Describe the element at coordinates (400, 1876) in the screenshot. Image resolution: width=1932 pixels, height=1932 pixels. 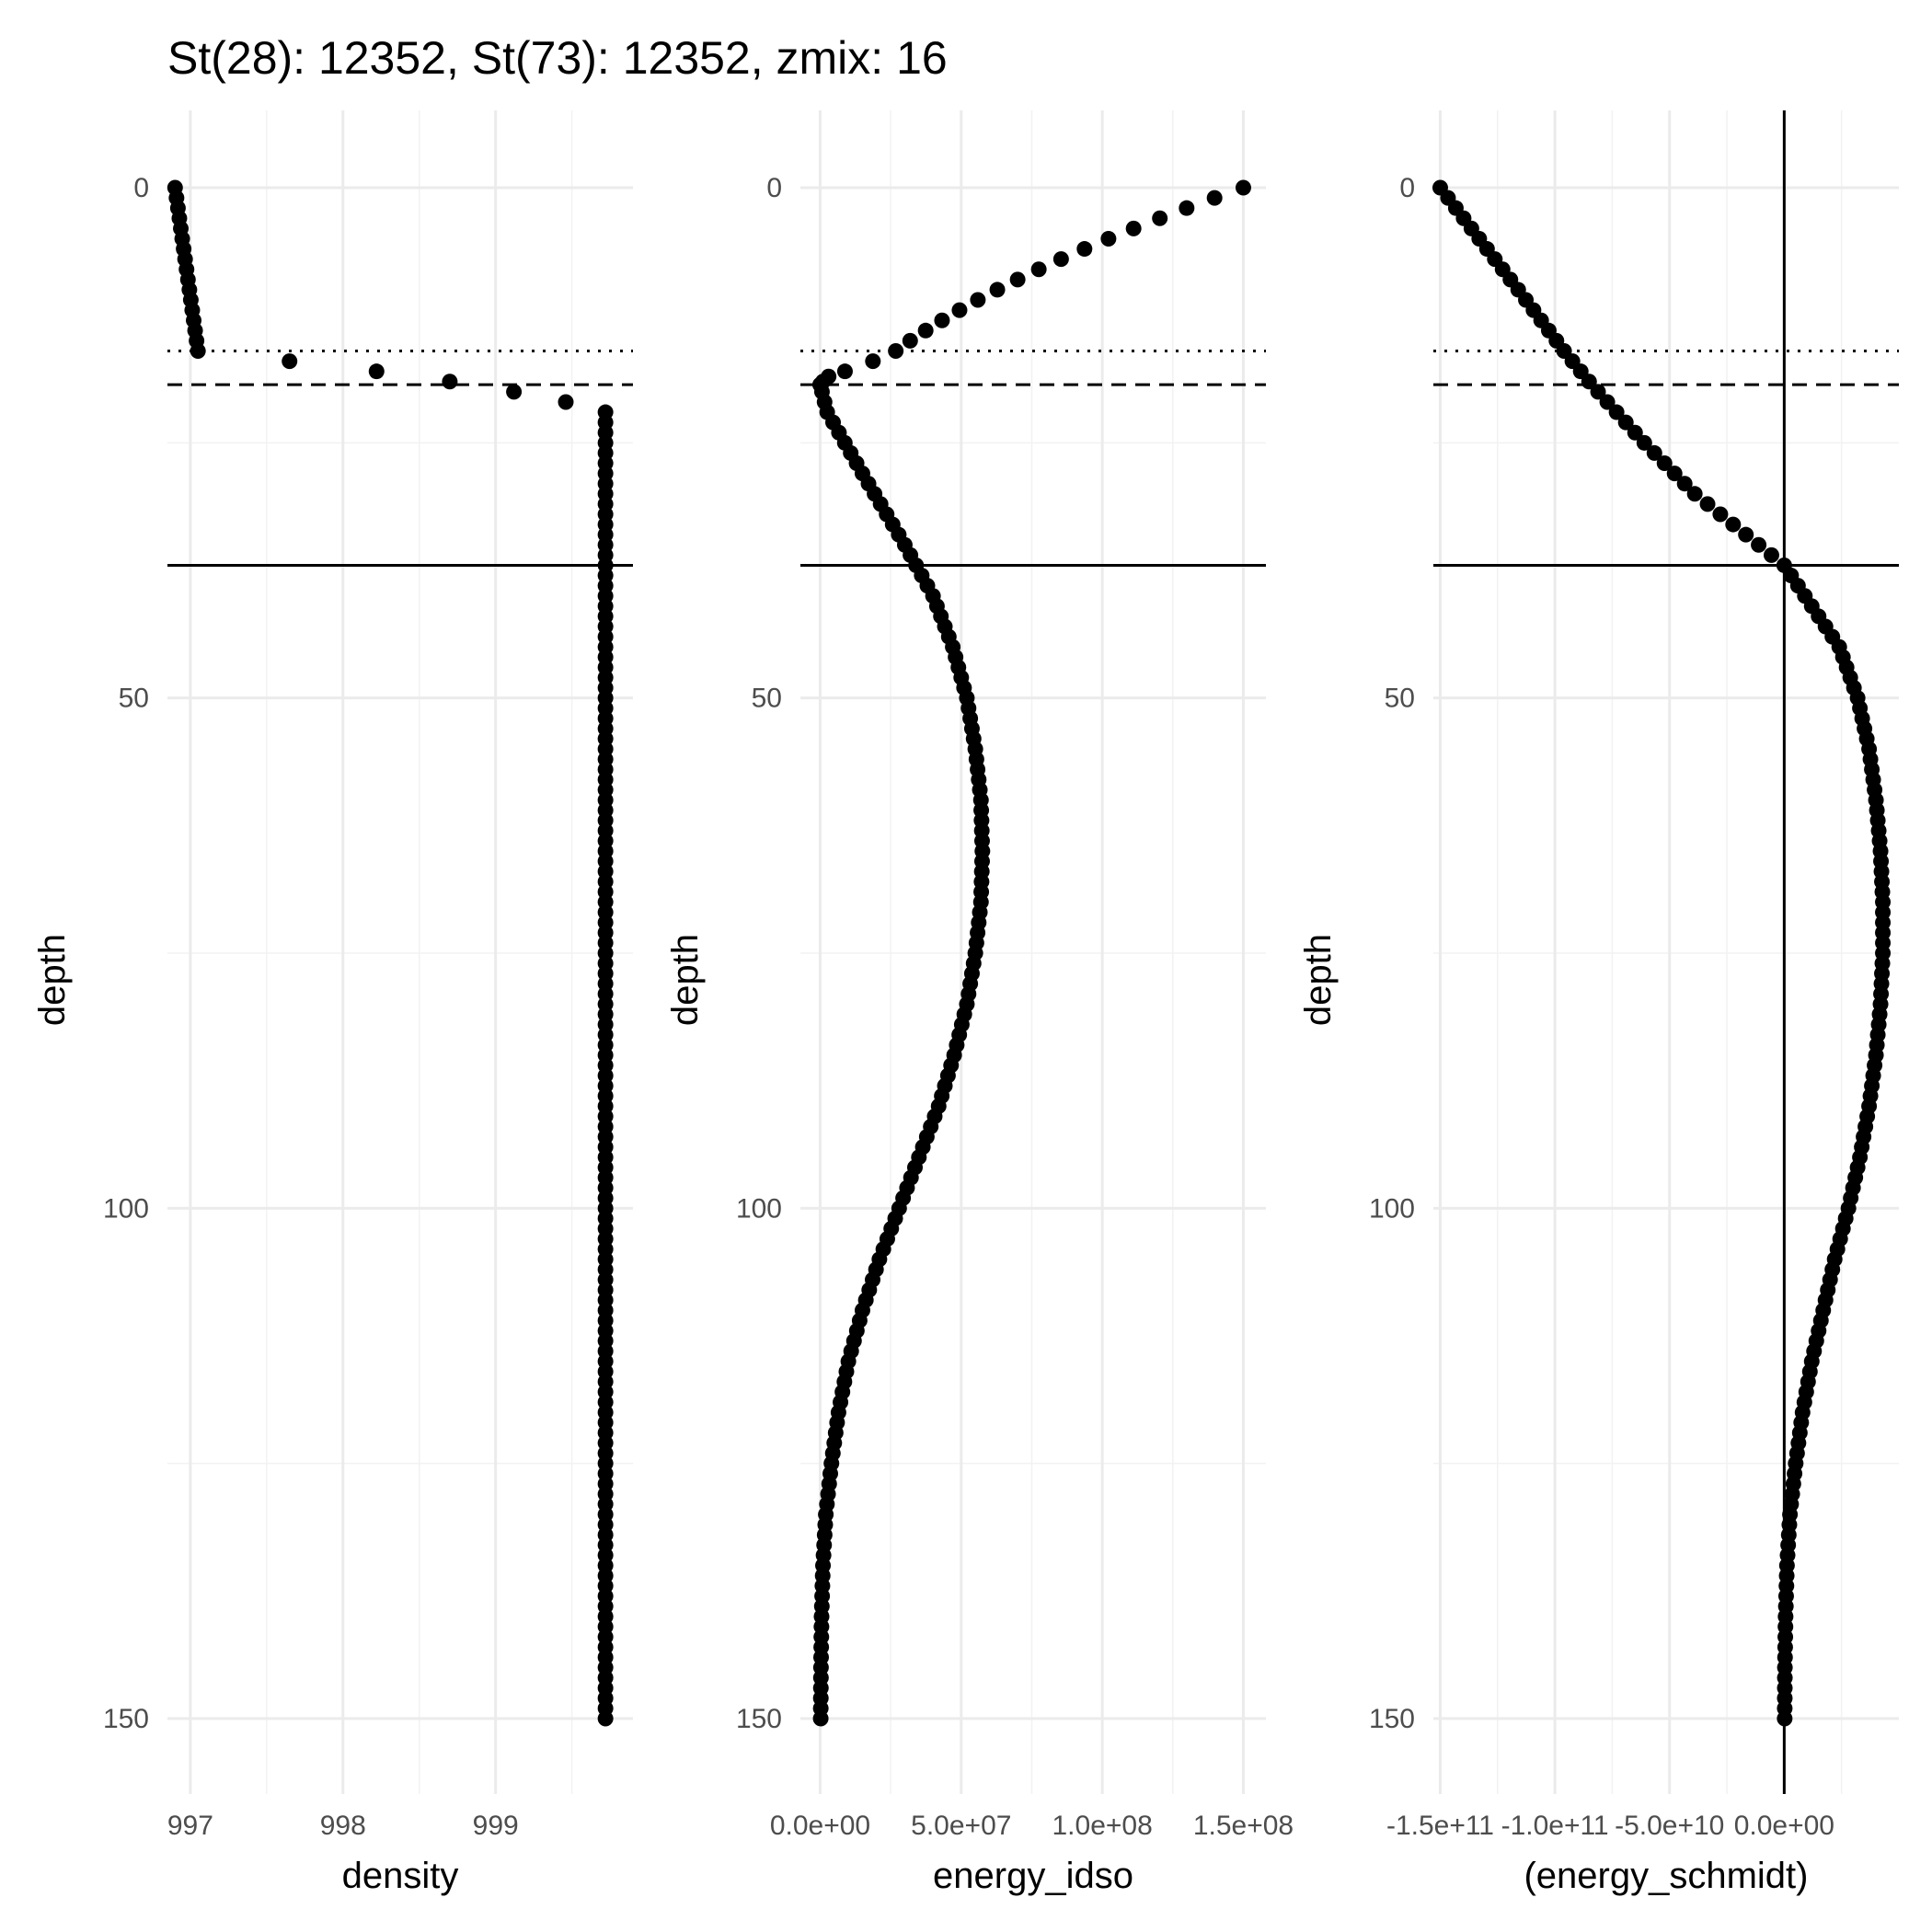
I see `x-axis-label: density` at that location.